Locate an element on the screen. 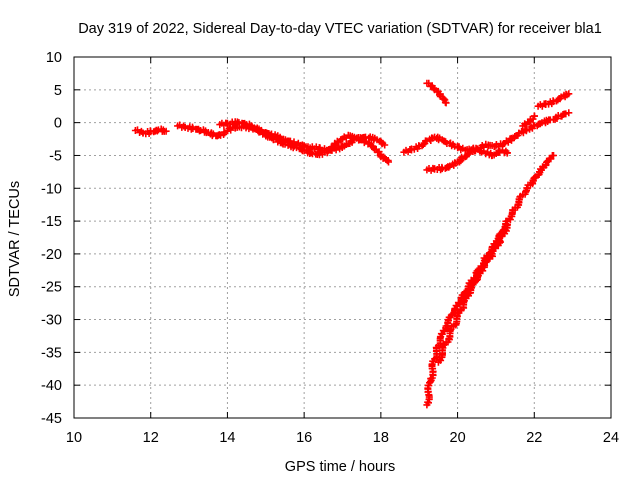 This screenshot has width=640, height=480. y-tick-label: -10 is located at coordinates (51, 189).